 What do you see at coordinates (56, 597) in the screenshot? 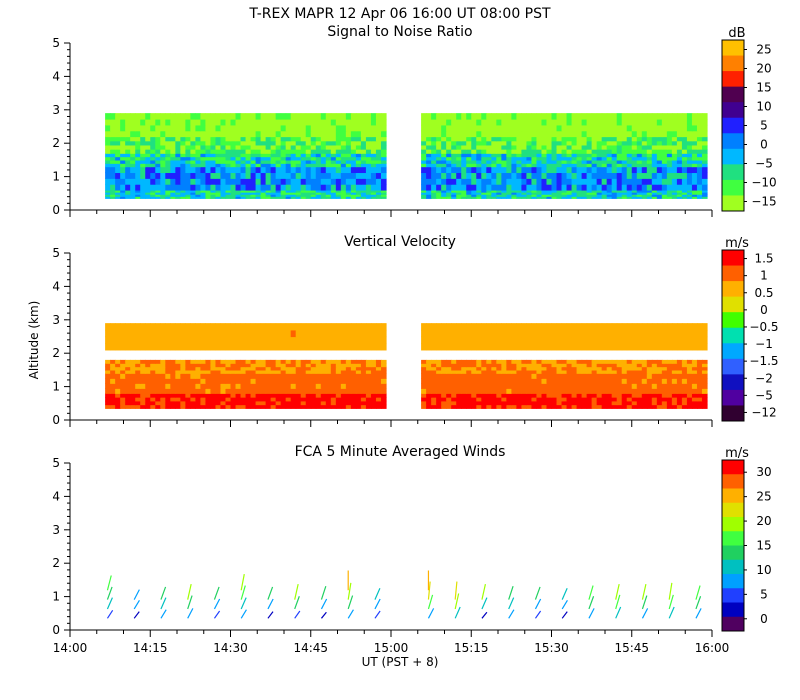
I see `y-tick-label: 1` at bounding box center [56, 597].